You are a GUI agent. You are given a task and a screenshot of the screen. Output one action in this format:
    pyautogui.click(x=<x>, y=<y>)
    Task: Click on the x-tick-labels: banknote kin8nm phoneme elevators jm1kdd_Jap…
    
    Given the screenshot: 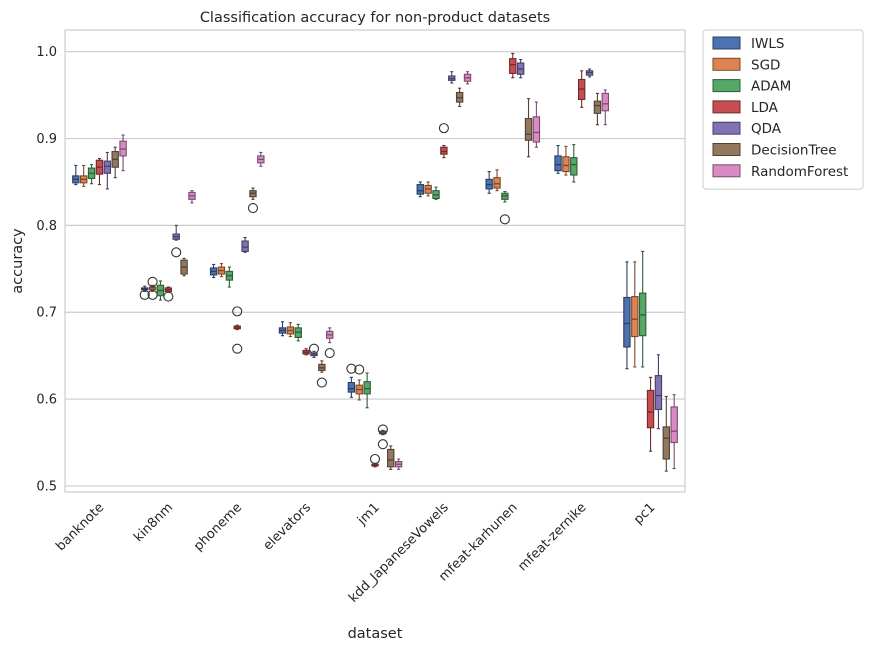 What is the action you would take?
    pyautogui.click(x=355, y=553)
    